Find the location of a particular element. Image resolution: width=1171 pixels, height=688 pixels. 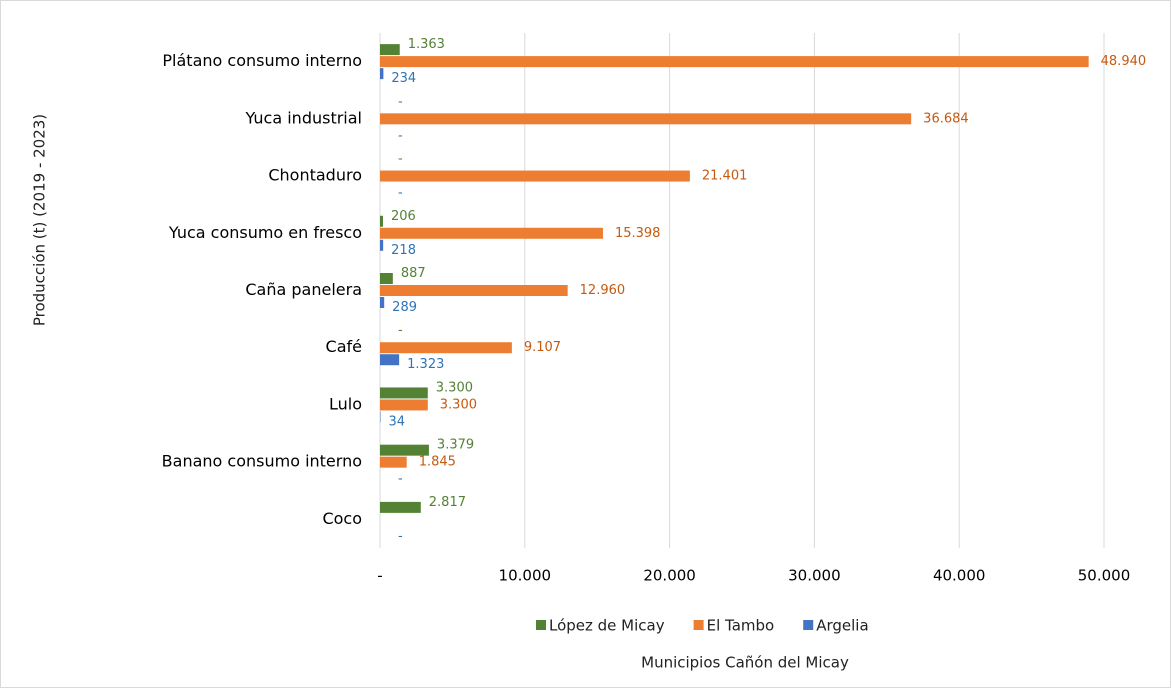

value-label: 887 is located at coordinates (413, 273).